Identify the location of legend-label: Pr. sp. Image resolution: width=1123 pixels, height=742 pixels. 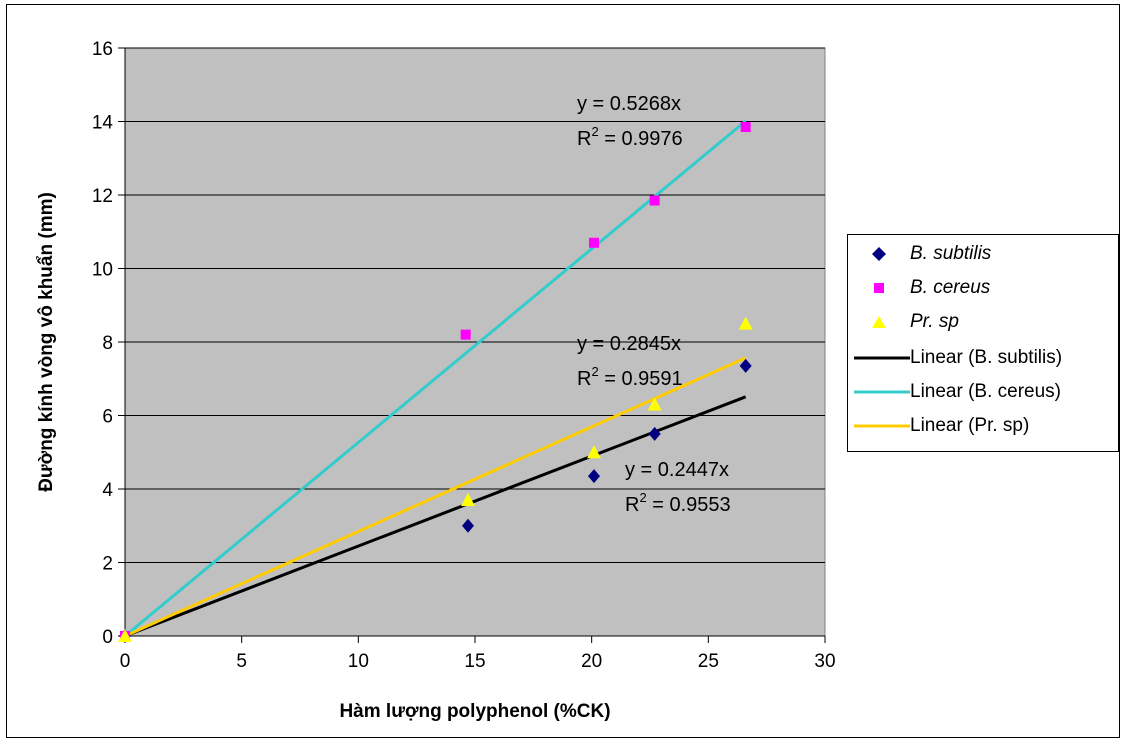
(934, 321).